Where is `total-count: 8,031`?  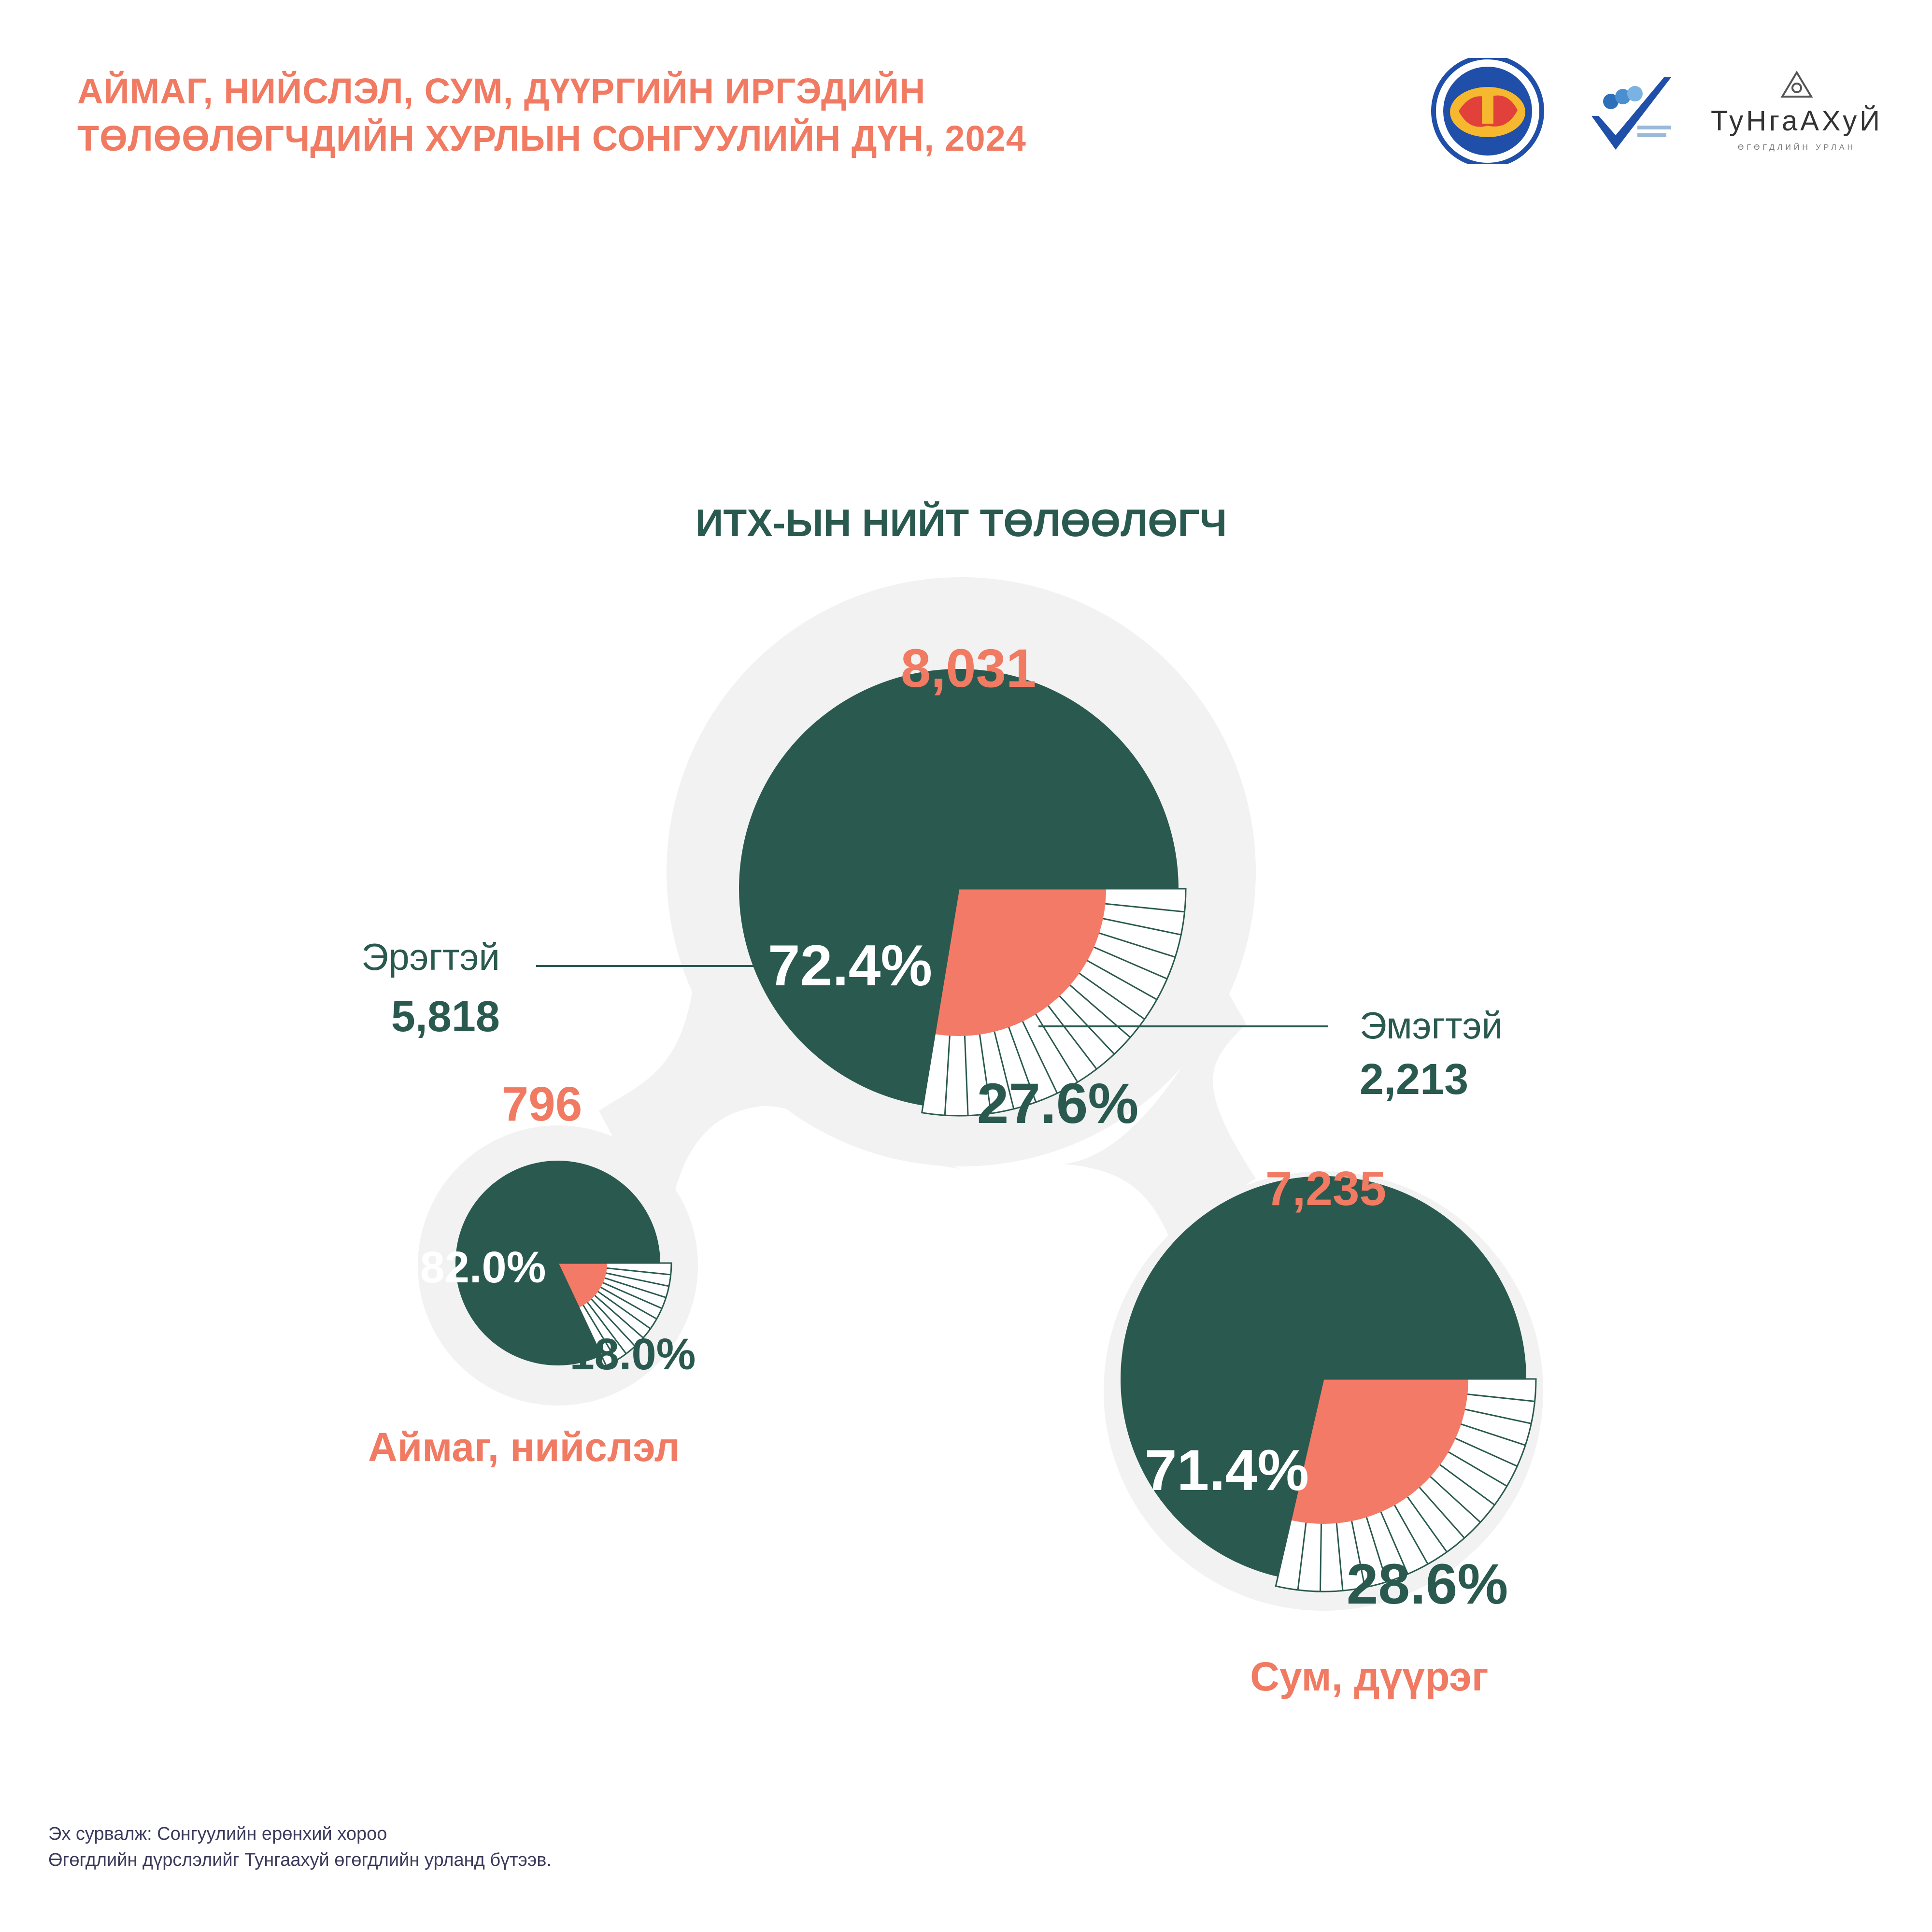
total-count: 8,031 is located at coordinates (968, 668).